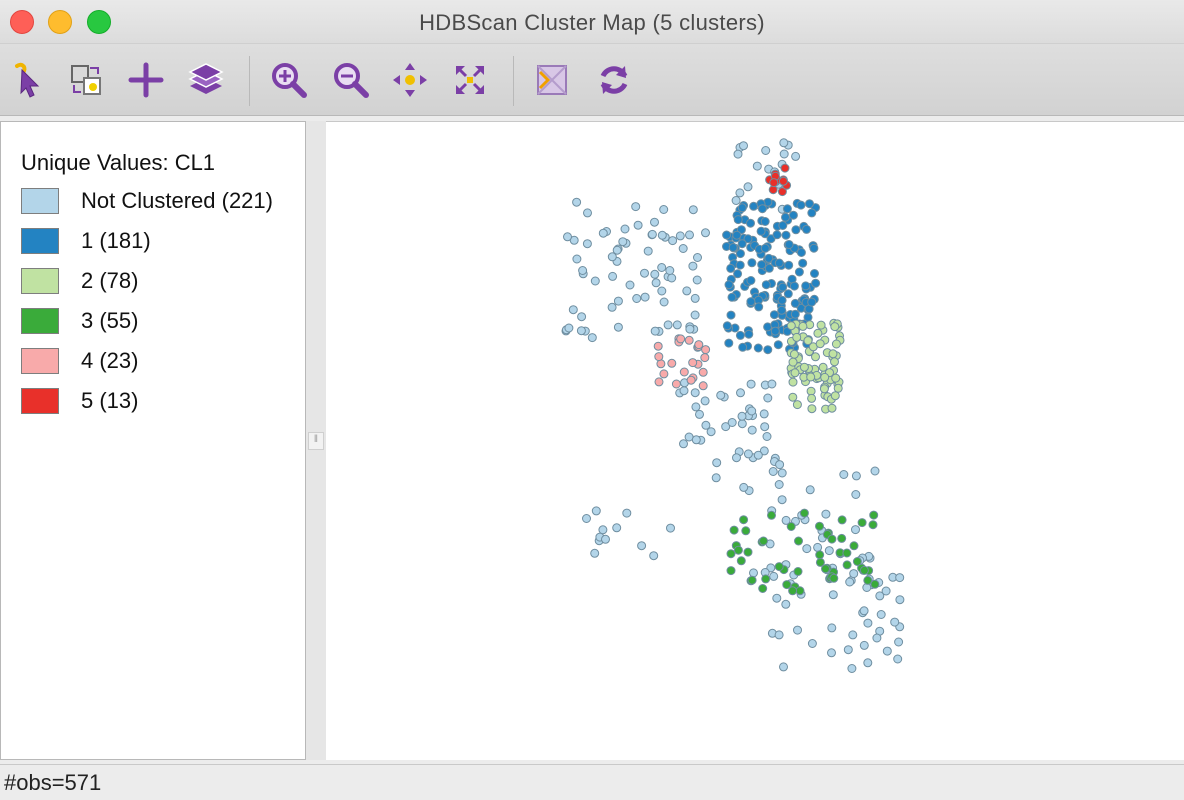  Describe the element at coordinates (161, 242) in the screenshot. I see `legend-item-cluster-1: 1 (181)` at that location.